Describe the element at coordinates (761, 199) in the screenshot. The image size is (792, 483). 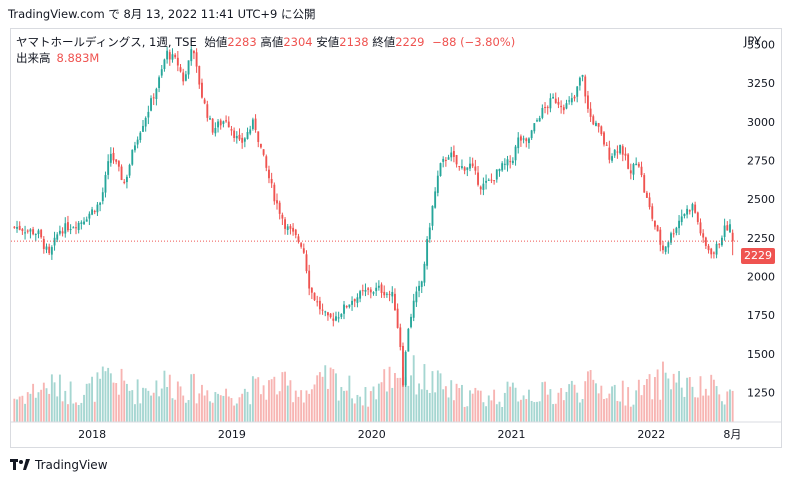
I see `price-tick-label: 2500` at that location.